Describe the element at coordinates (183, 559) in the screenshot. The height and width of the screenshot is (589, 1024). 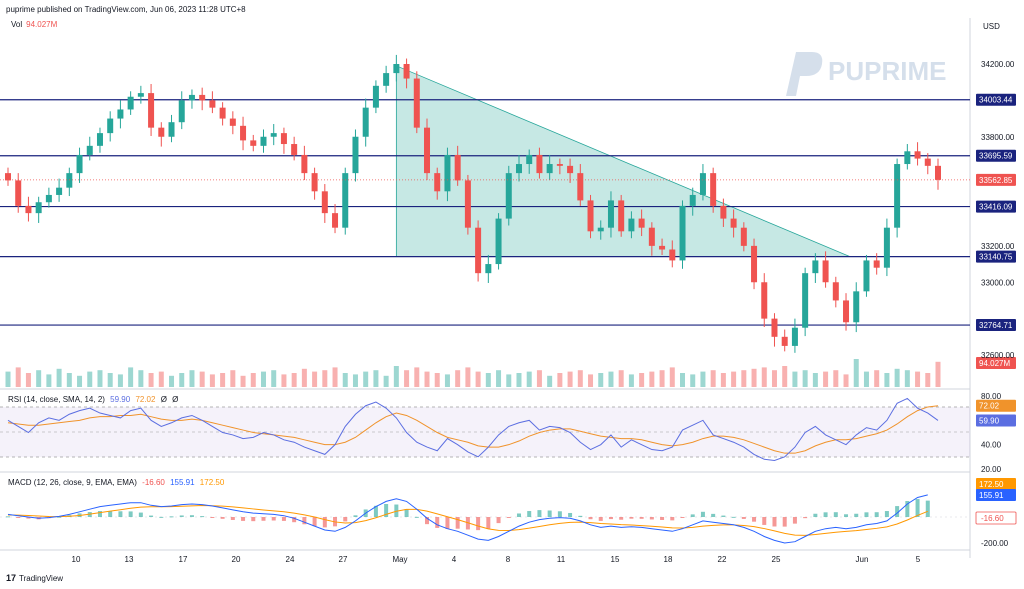
I see `time-tick-label: 17` at that location.